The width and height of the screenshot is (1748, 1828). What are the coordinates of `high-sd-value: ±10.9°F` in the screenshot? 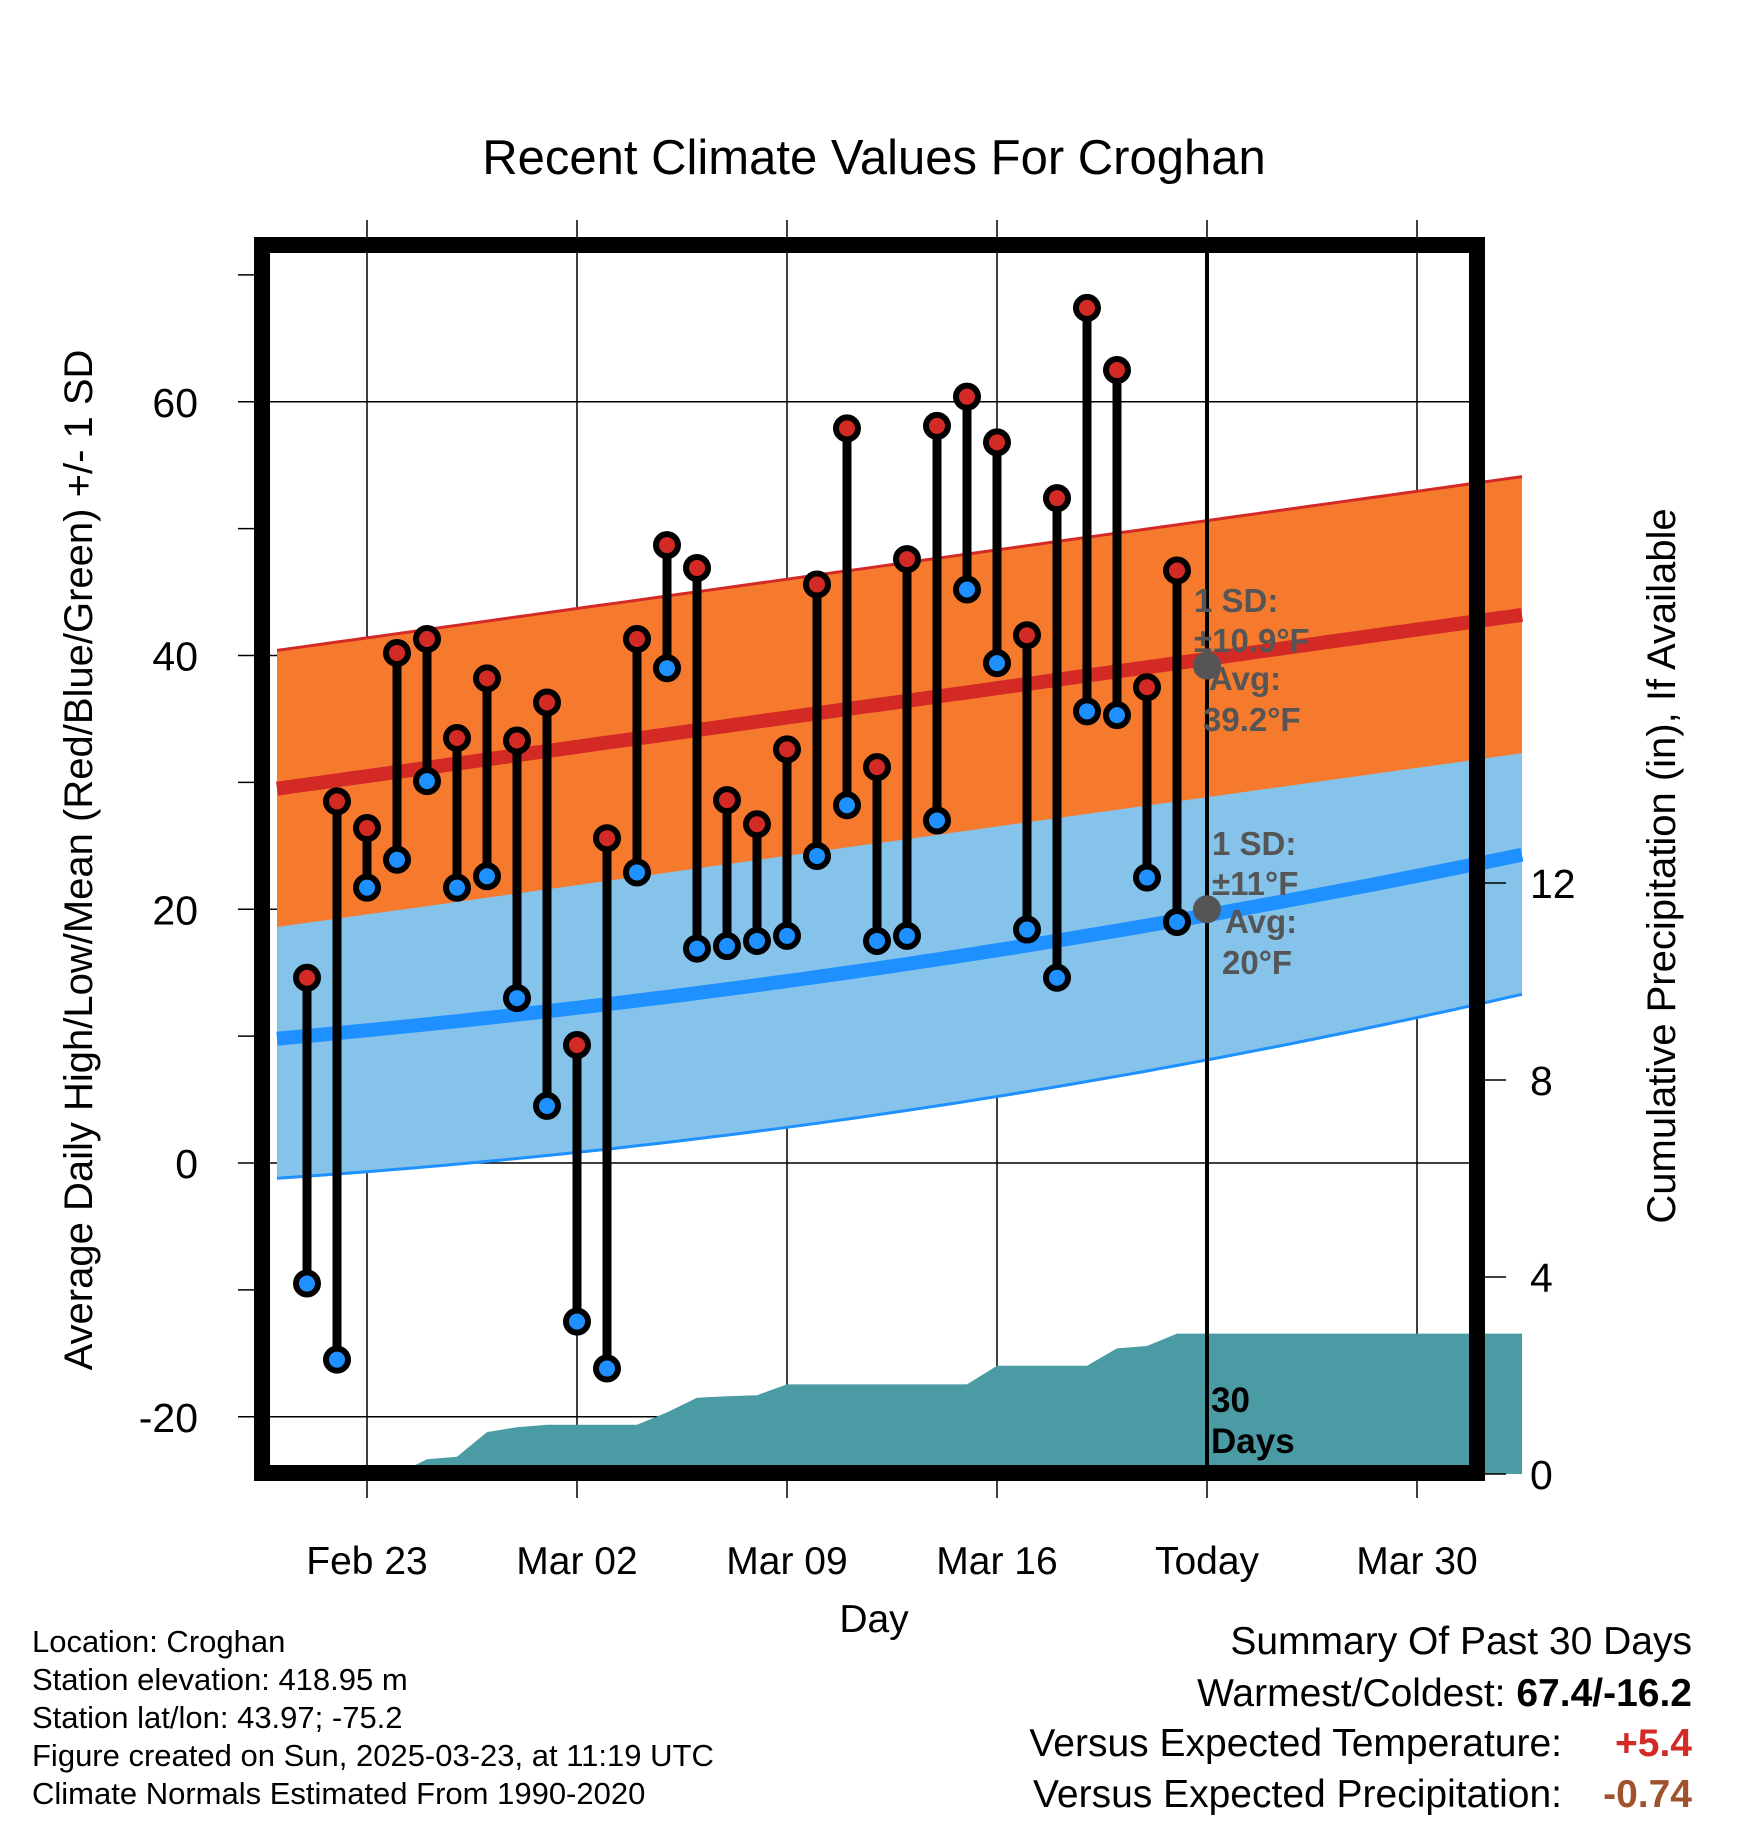 It's located at (1252, 640).